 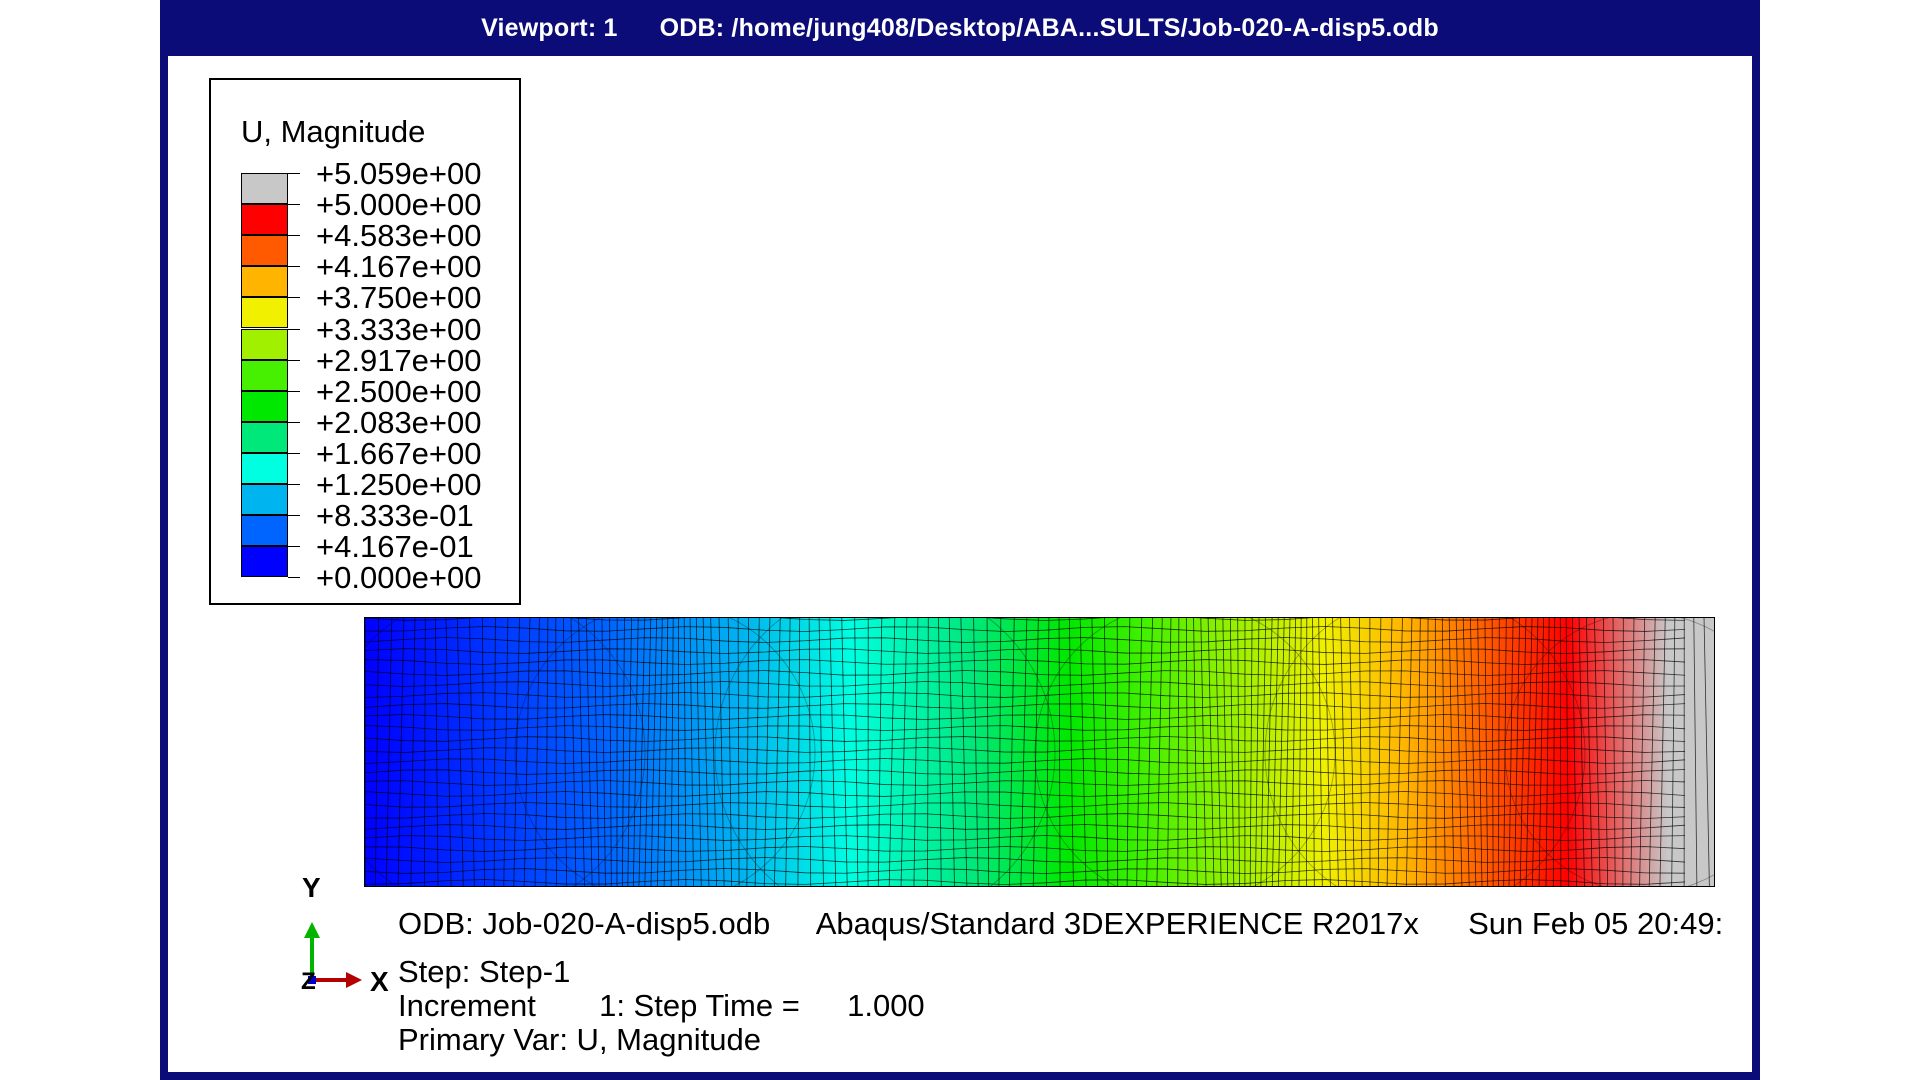 What do you see at coordinates (399, 422) in the screenshot?
I see `legend-value-label: +2.083e+00` at bounding box center [399, 422].